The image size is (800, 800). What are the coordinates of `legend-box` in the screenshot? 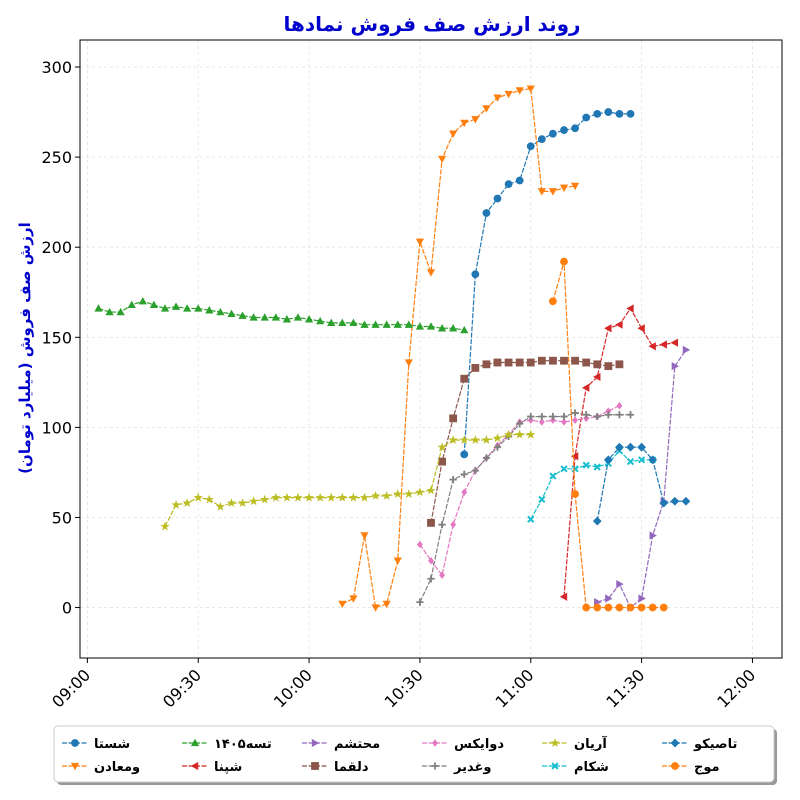 It's located at (414, 754).